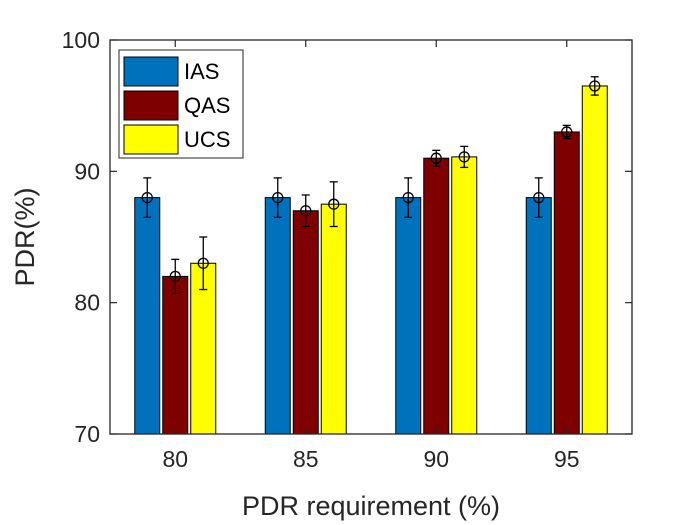 The height and width of the screenshot is (525, 700). I want to click on legend-label-ias: IAS, so click(201, 71).